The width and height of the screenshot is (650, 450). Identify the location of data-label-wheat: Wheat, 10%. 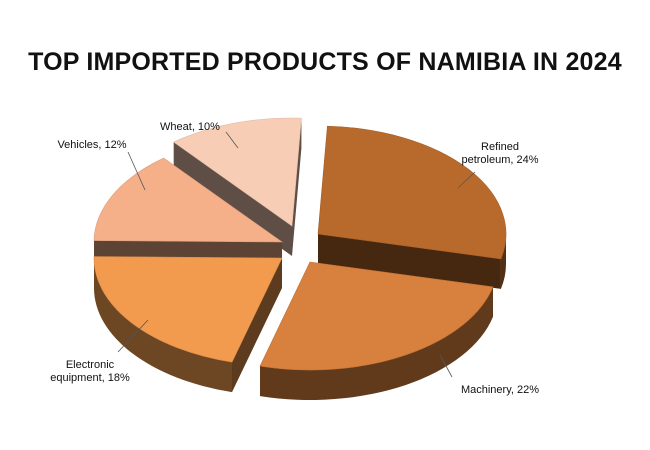
(190, 127).